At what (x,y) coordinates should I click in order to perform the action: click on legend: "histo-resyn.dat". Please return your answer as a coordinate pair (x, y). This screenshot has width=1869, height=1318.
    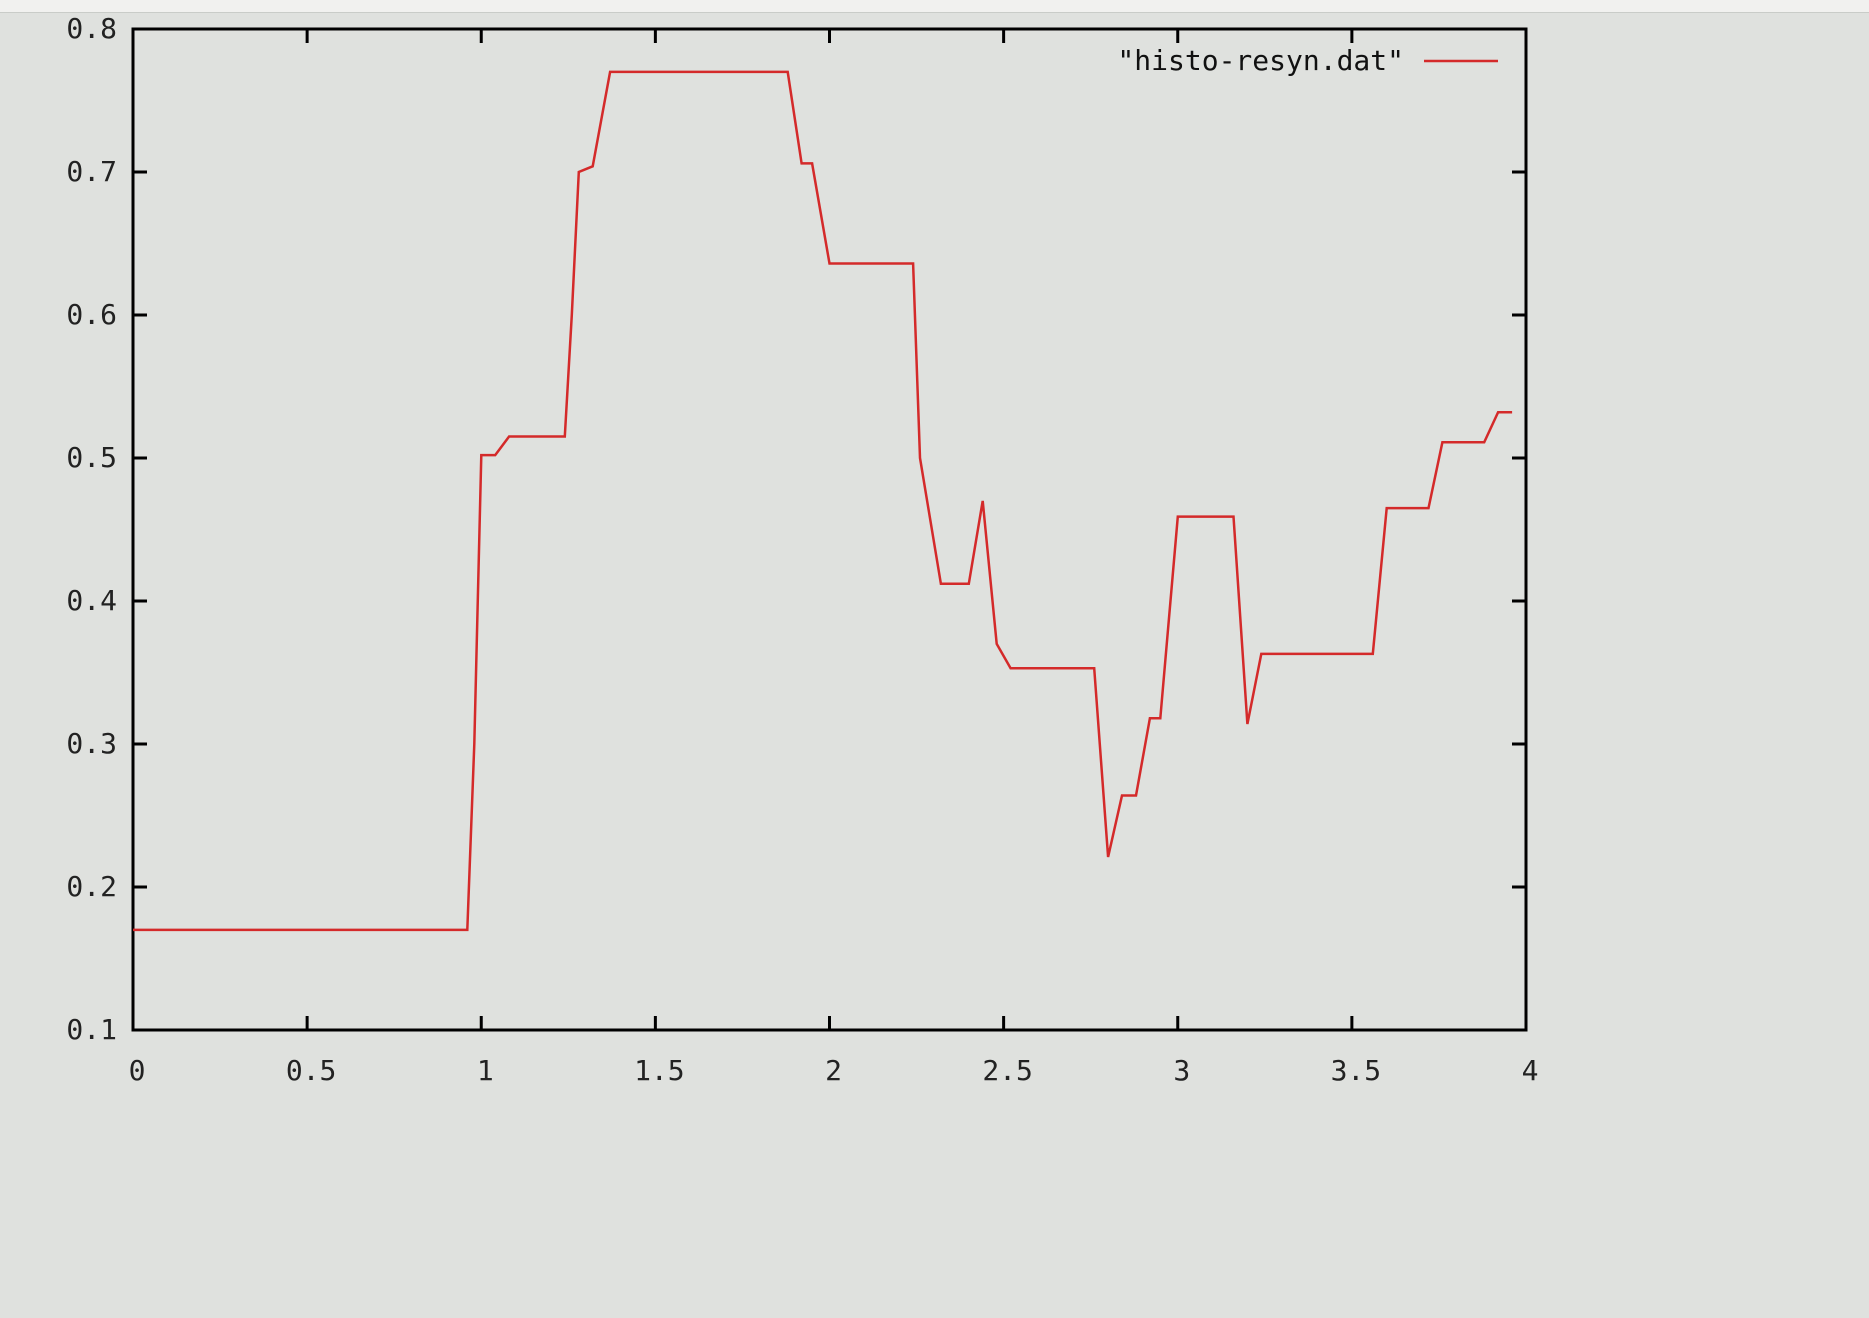
    Looking at the image, I should click on (1307, 60).